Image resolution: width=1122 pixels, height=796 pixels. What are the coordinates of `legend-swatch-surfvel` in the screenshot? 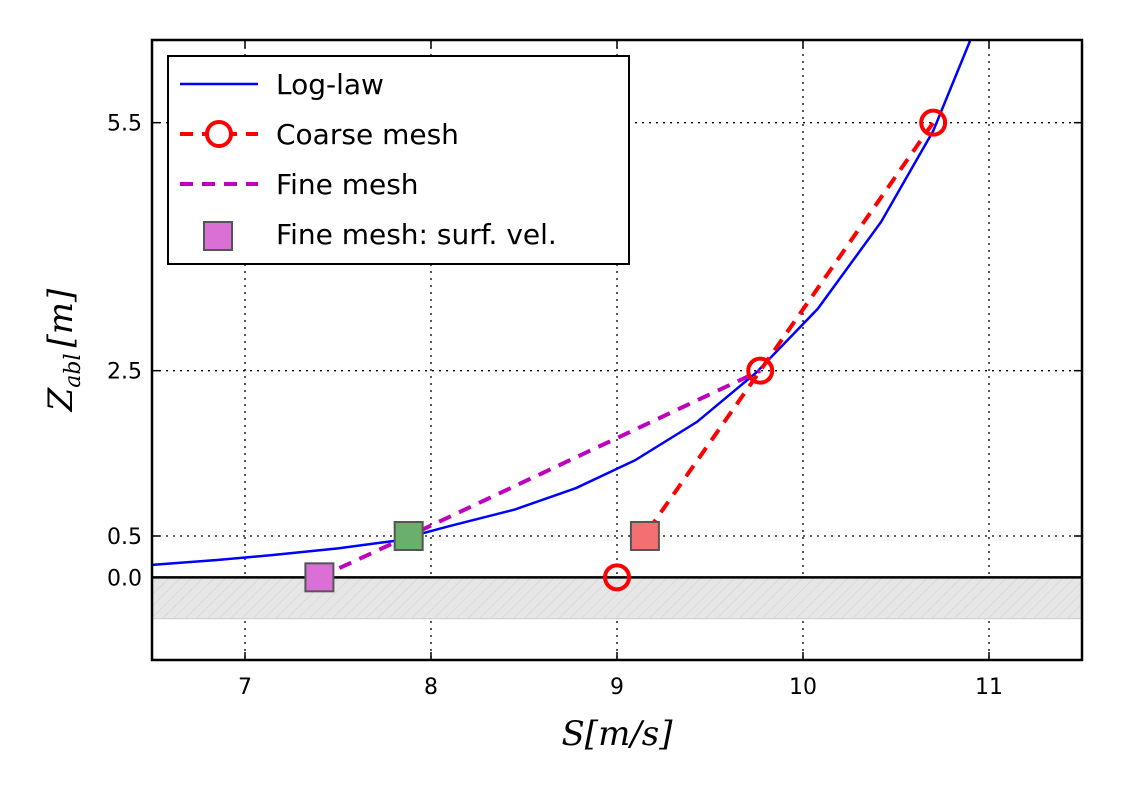 It's located at (218, 236).